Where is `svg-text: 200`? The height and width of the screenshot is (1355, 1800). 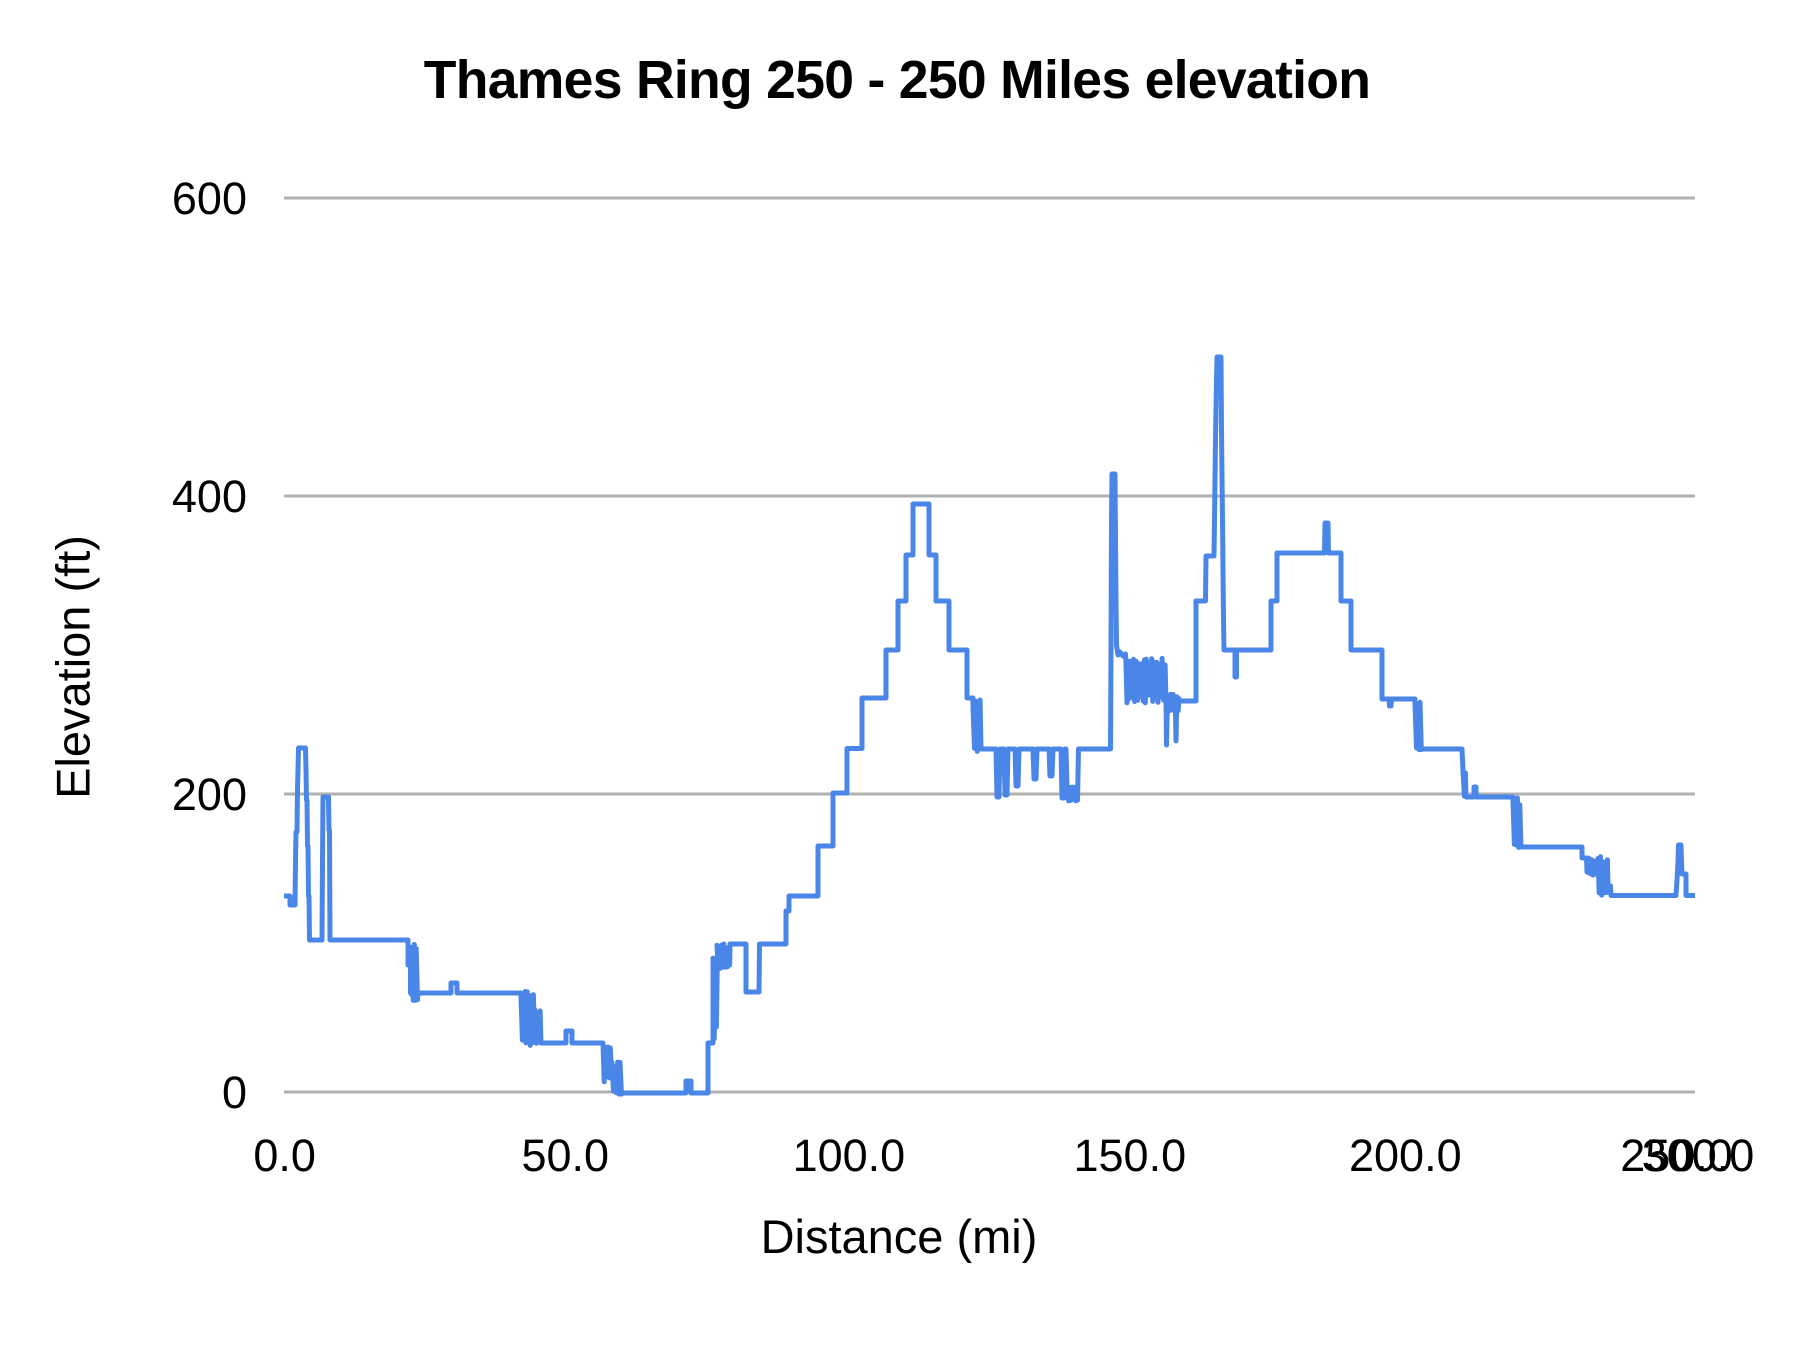
svg-text: 200 is located at coordinates (209, 794).